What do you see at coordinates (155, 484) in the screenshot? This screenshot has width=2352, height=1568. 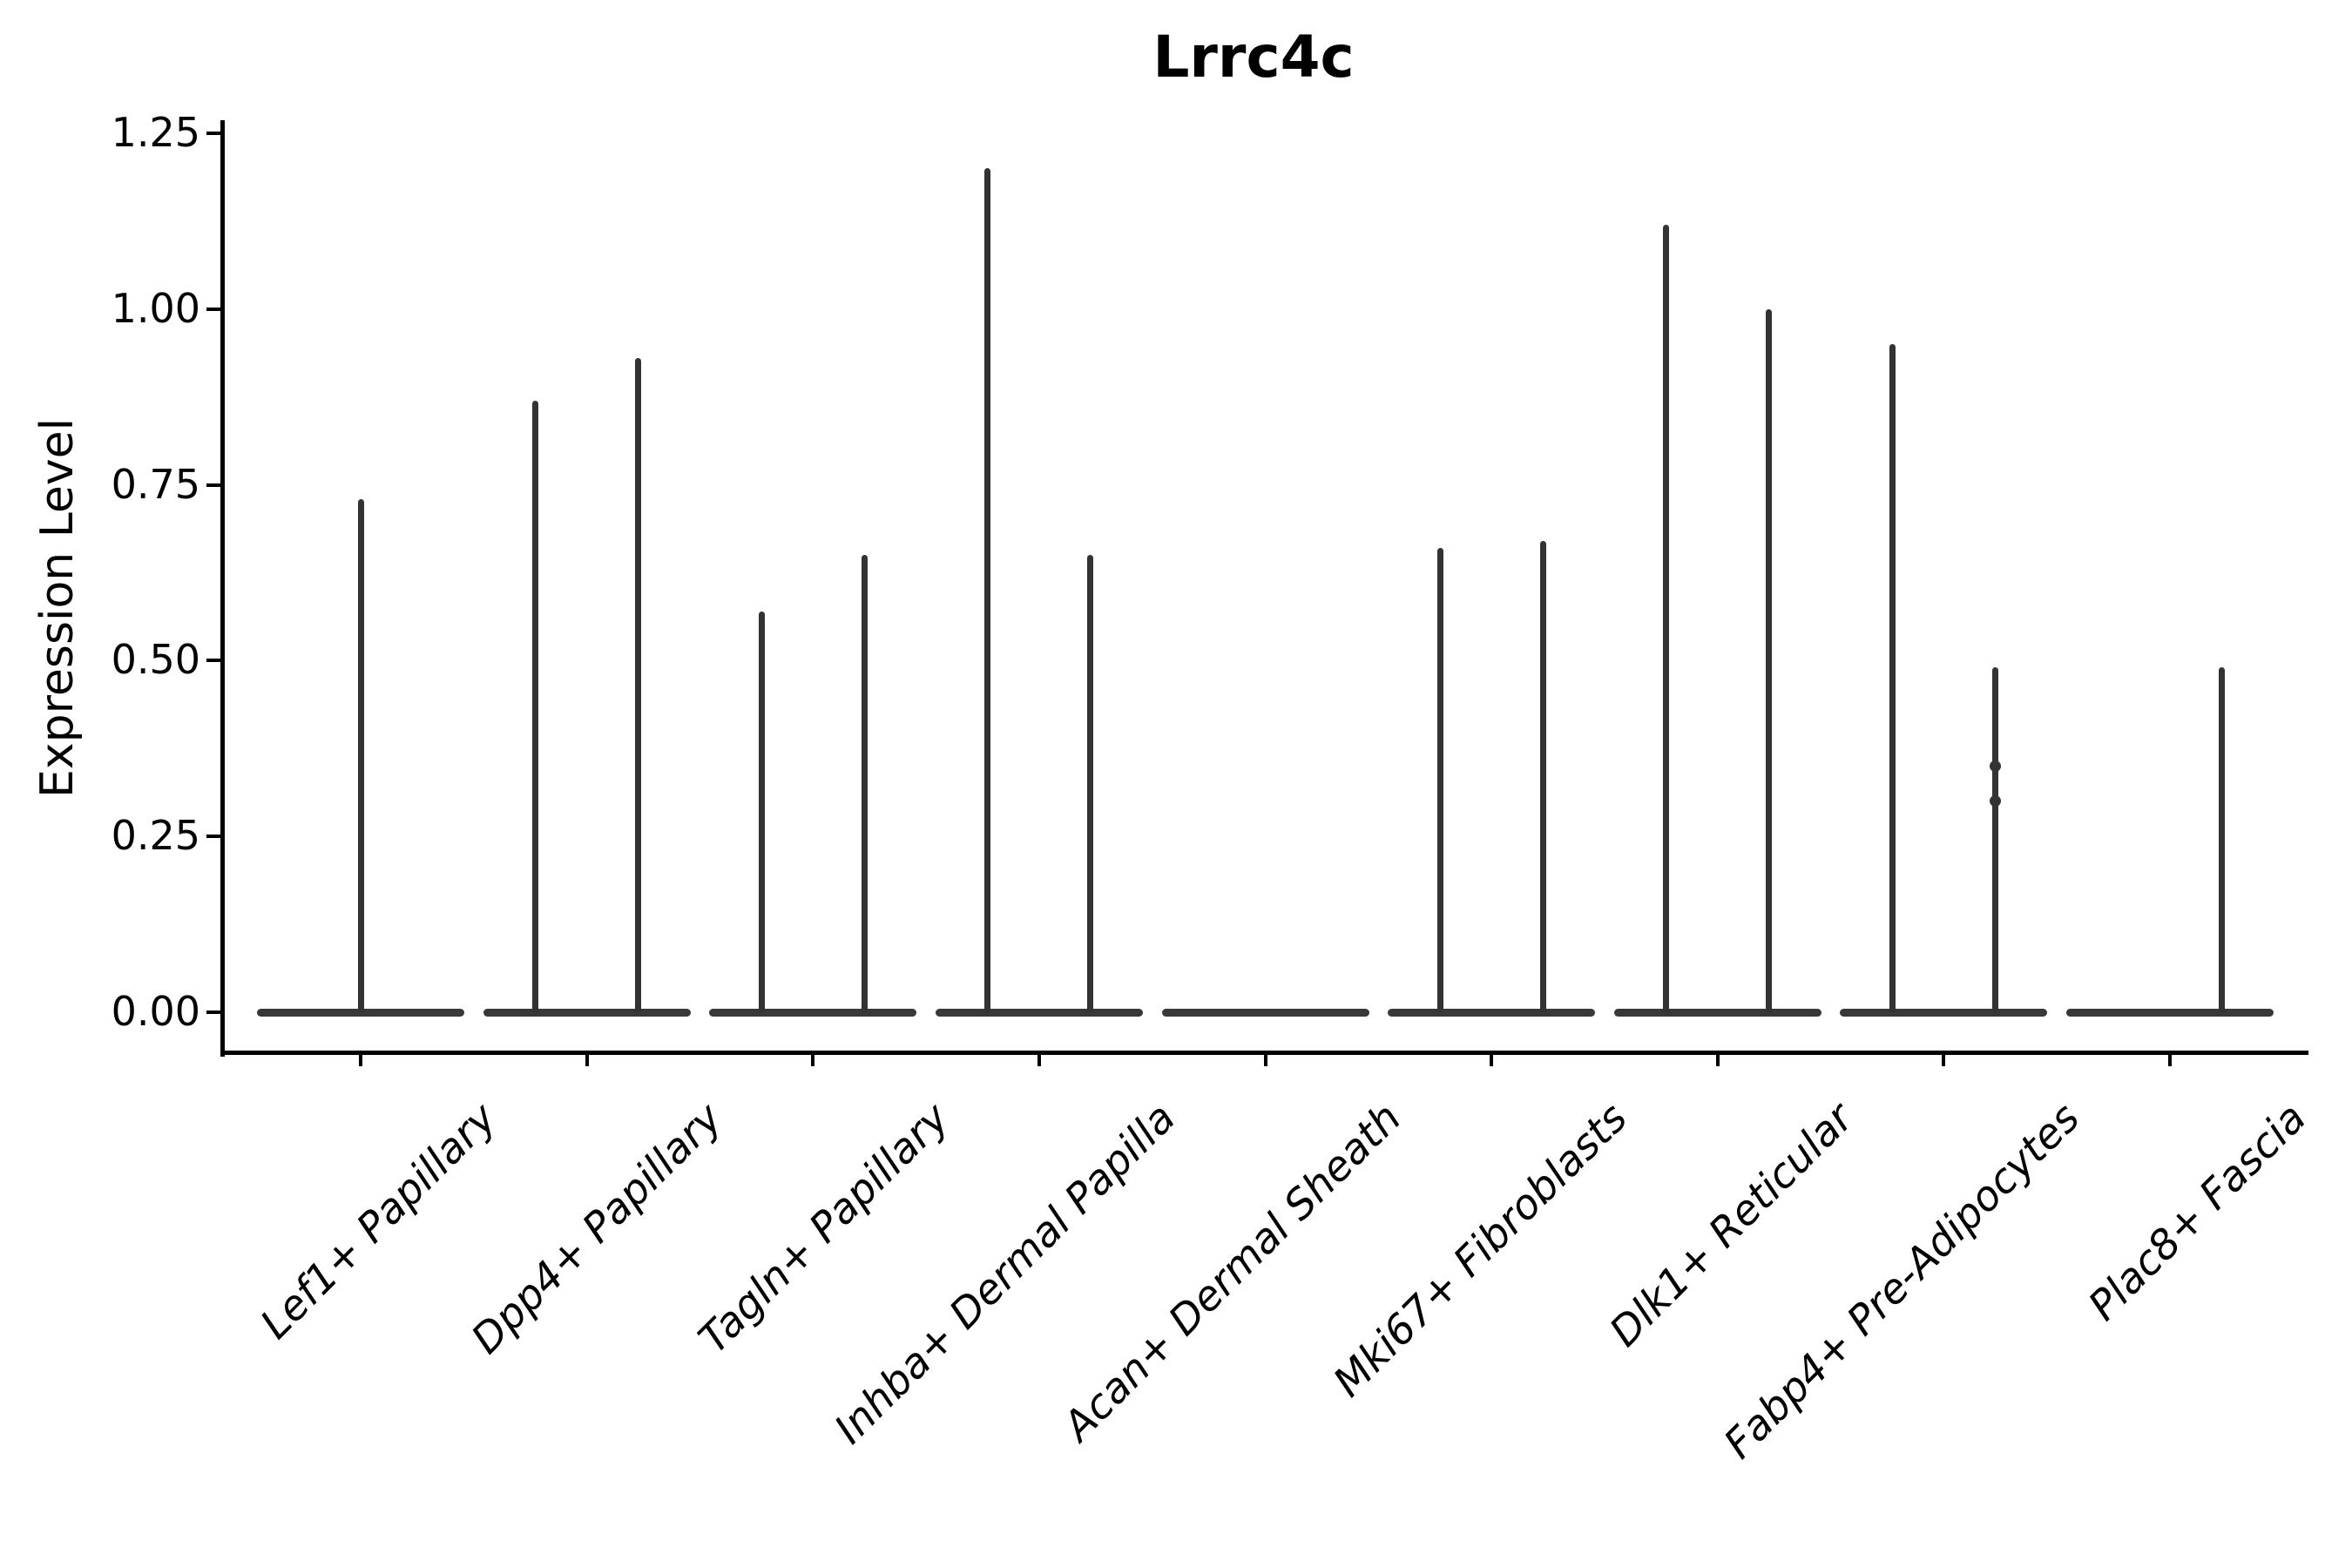 I see `y-tick-label: 0.75` at bounding box center [155, 484].